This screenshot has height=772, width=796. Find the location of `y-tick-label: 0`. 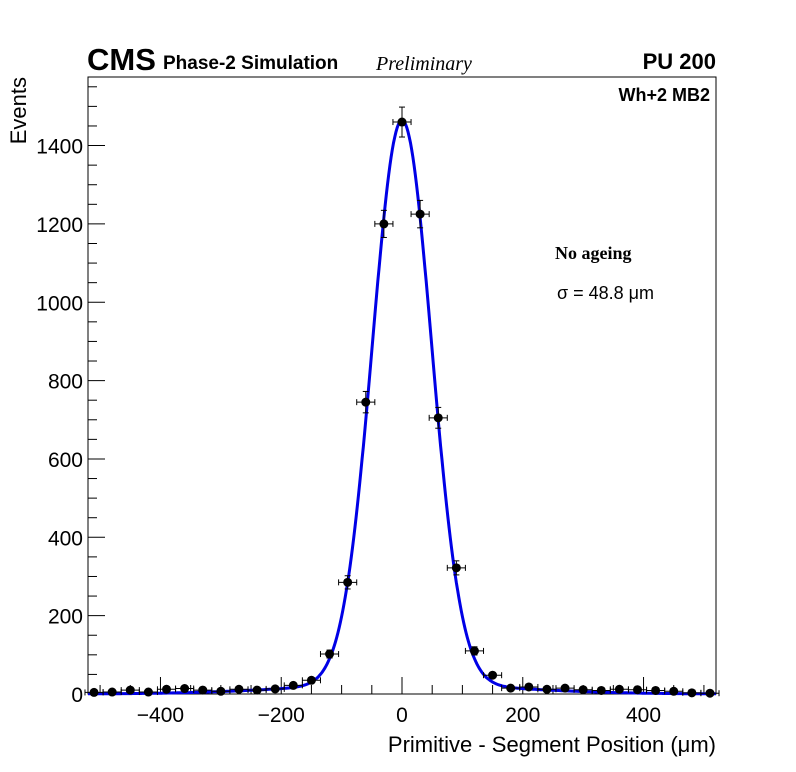

y-tick-label: 0 is located at coordinates (77, 695).